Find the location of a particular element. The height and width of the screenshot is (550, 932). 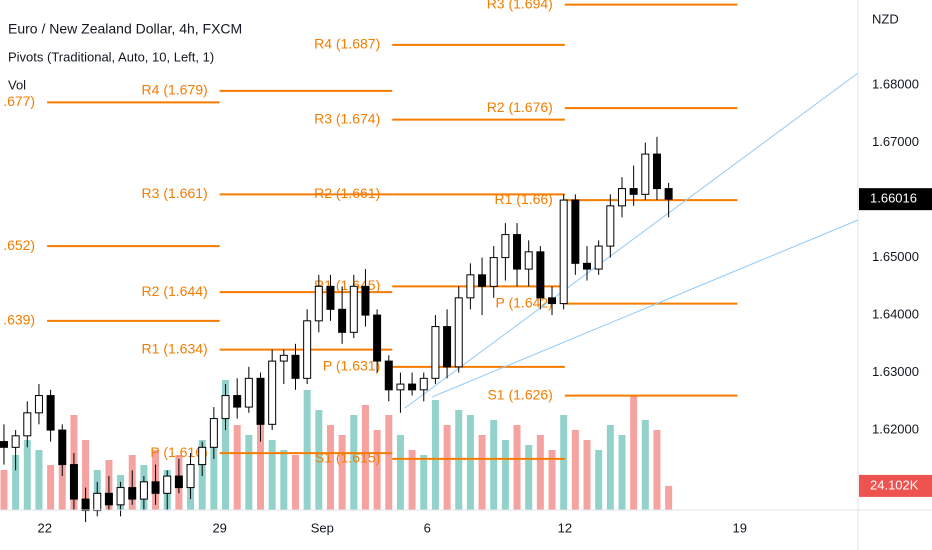

price-badge is located at coordinates (895, 199).